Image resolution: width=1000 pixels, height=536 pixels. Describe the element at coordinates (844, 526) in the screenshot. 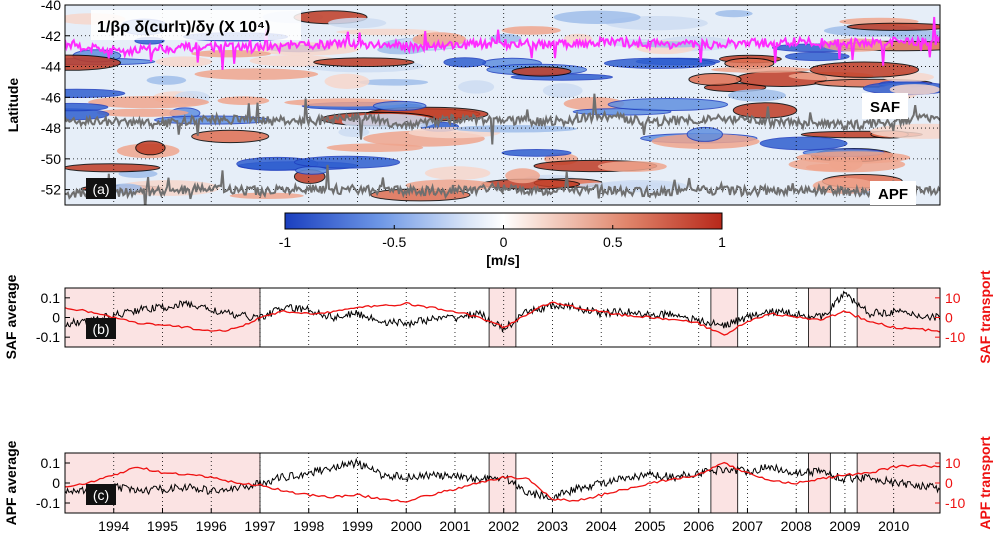

I see `year-tick-label: 2009` at that location.